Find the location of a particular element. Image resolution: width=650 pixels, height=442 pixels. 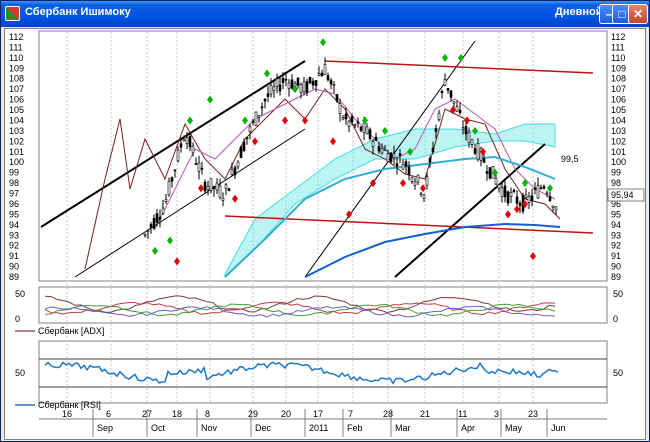

adx-panel is located at coordinates (323, 305).